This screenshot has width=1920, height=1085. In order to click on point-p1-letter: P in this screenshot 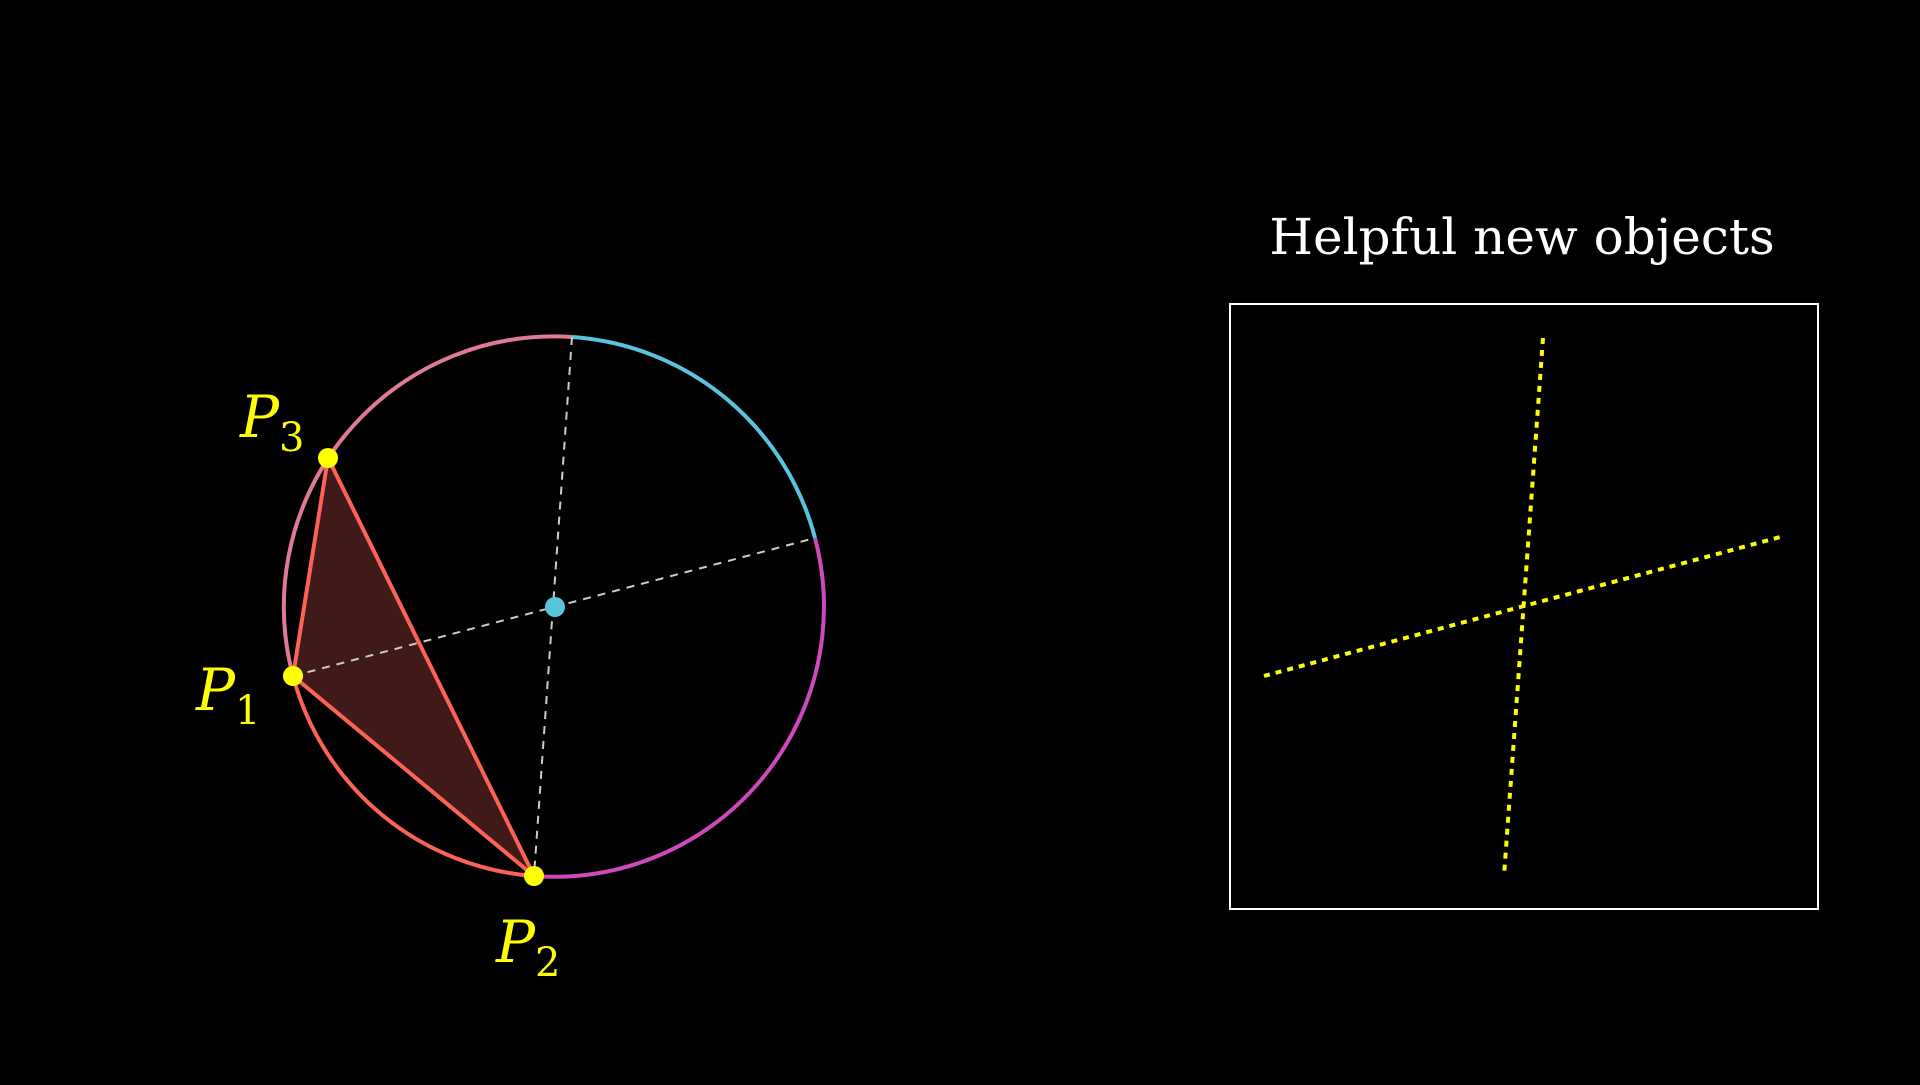, I will do `click(215, 690)`.